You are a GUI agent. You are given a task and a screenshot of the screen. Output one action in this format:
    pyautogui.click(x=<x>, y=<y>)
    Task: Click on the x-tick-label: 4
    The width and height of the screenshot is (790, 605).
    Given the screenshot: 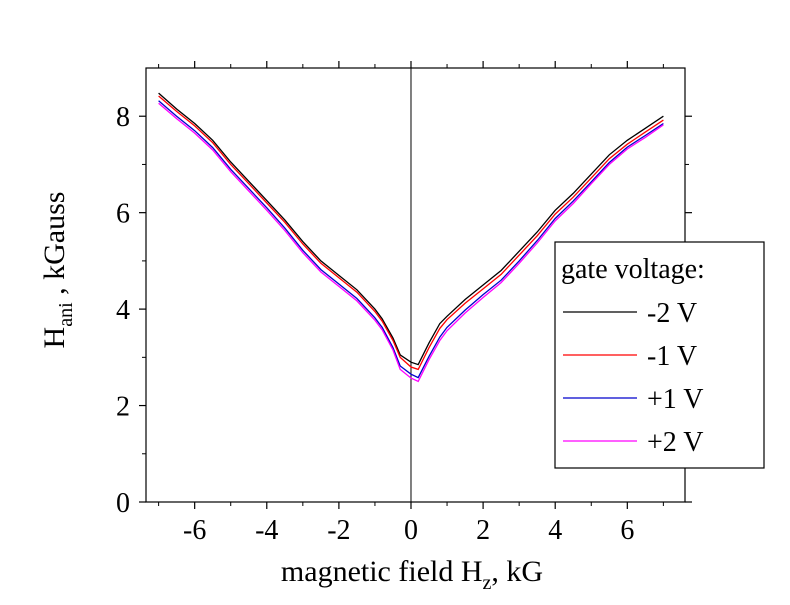 What is the action you would take?
    pyautogui.click(x=555, y=530)
    